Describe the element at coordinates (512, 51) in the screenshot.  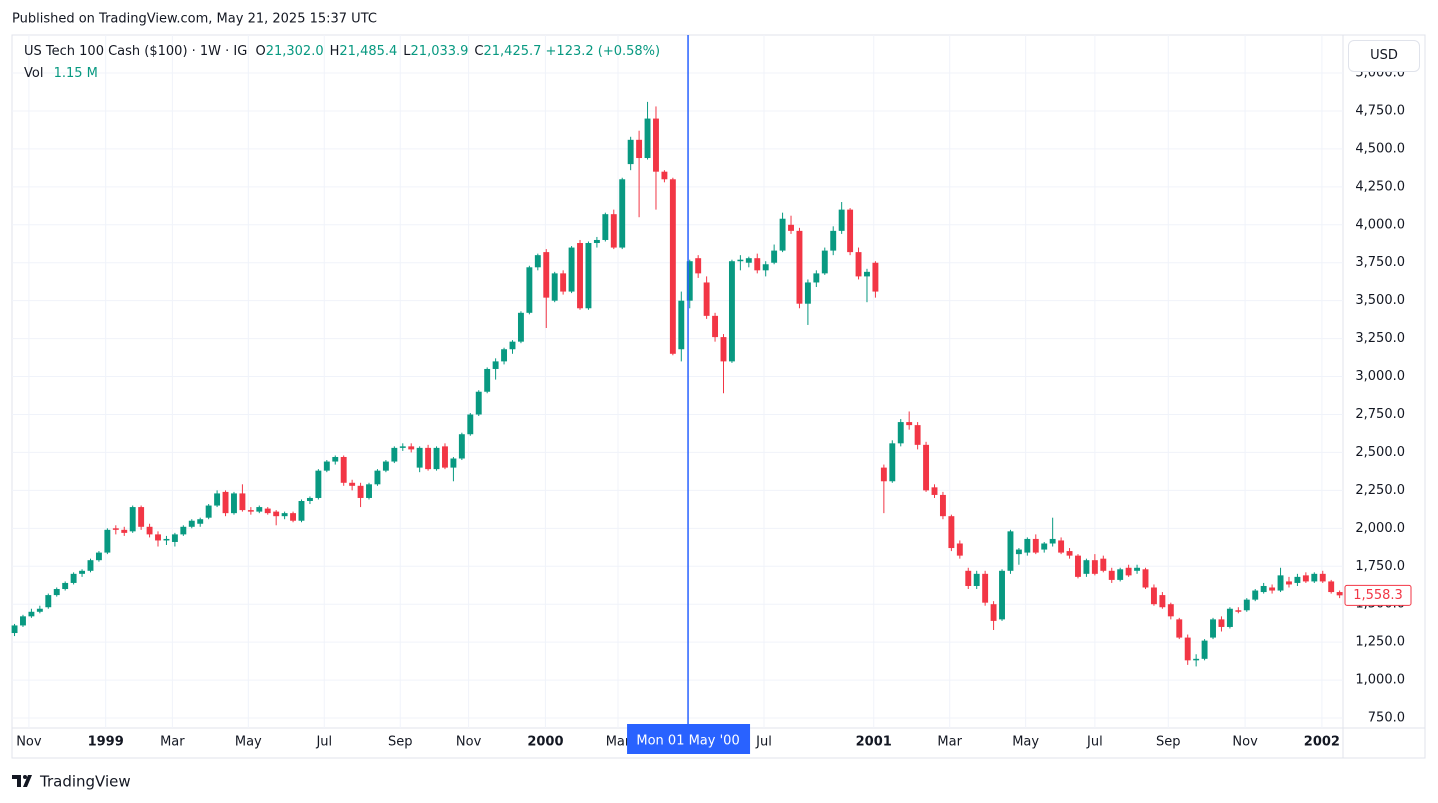
I see `legend-value: 21,425.7` at that location.